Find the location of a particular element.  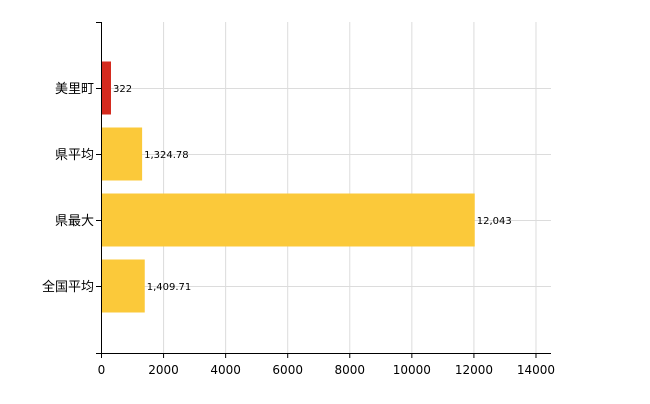

x-tick-label-6000: 6000 is located at coordinates (287, 370).